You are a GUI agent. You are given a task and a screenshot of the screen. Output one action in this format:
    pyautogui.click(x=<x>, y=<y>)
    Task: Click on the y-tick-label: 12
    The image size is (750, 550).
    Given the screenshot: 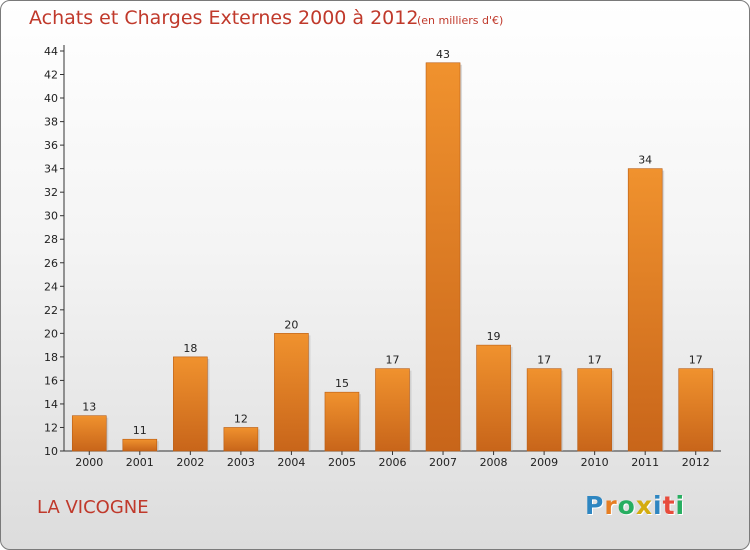 What is the action you would take?
    pyautogui.click(x=51, y=427)
    